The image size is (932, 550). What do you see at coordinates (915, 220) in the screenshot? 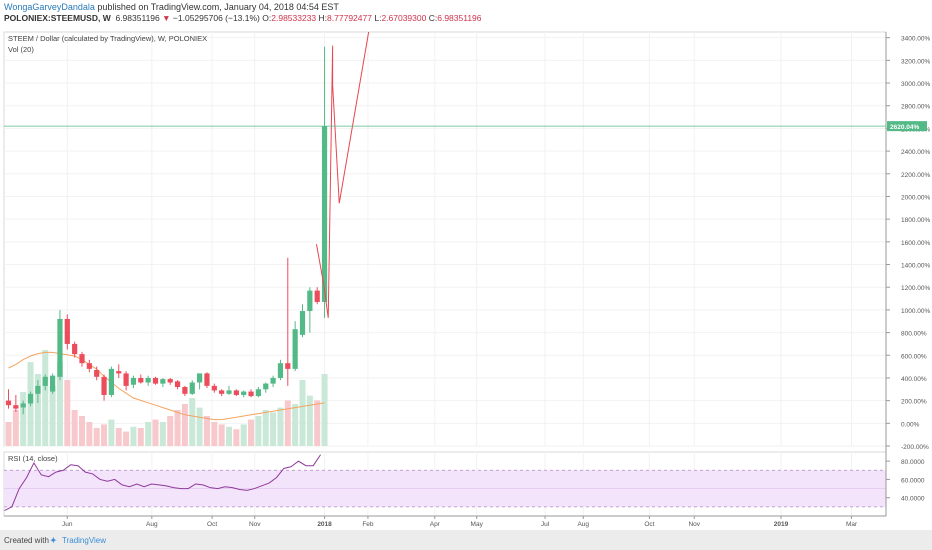
I see `y-tick-label: 1800.00%` at bounding box center [915, 220].